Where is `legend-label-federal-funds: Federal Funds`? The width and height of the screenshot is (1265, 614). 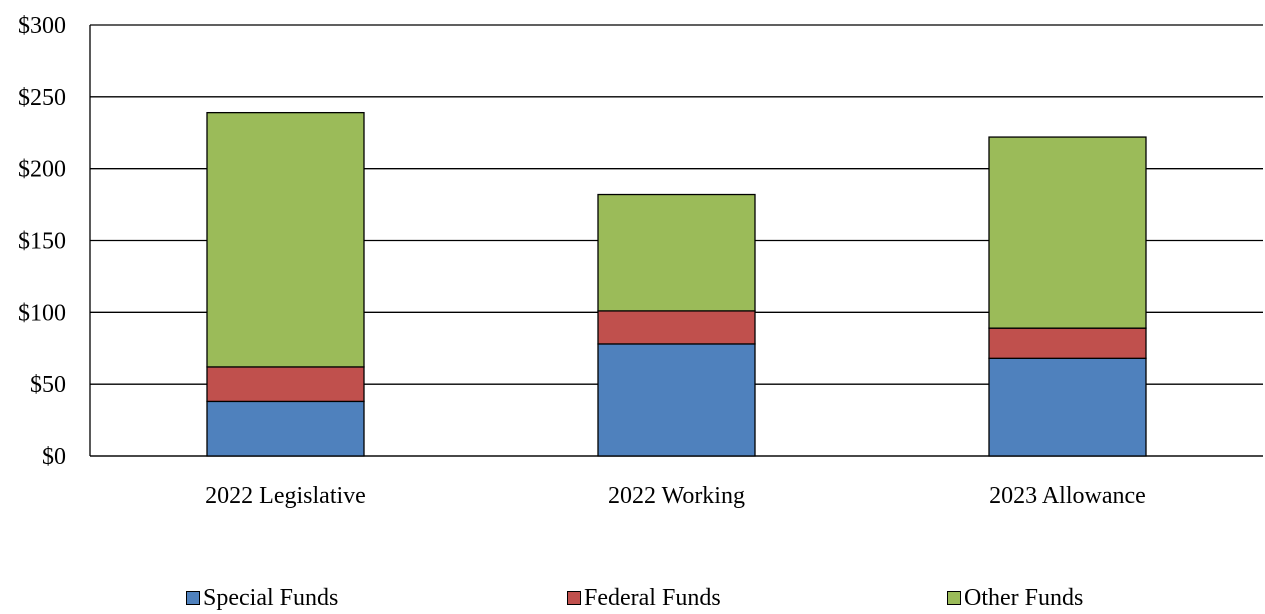
legend-label-federal-funds: Federal Funds is located at coordinates (652, 597).